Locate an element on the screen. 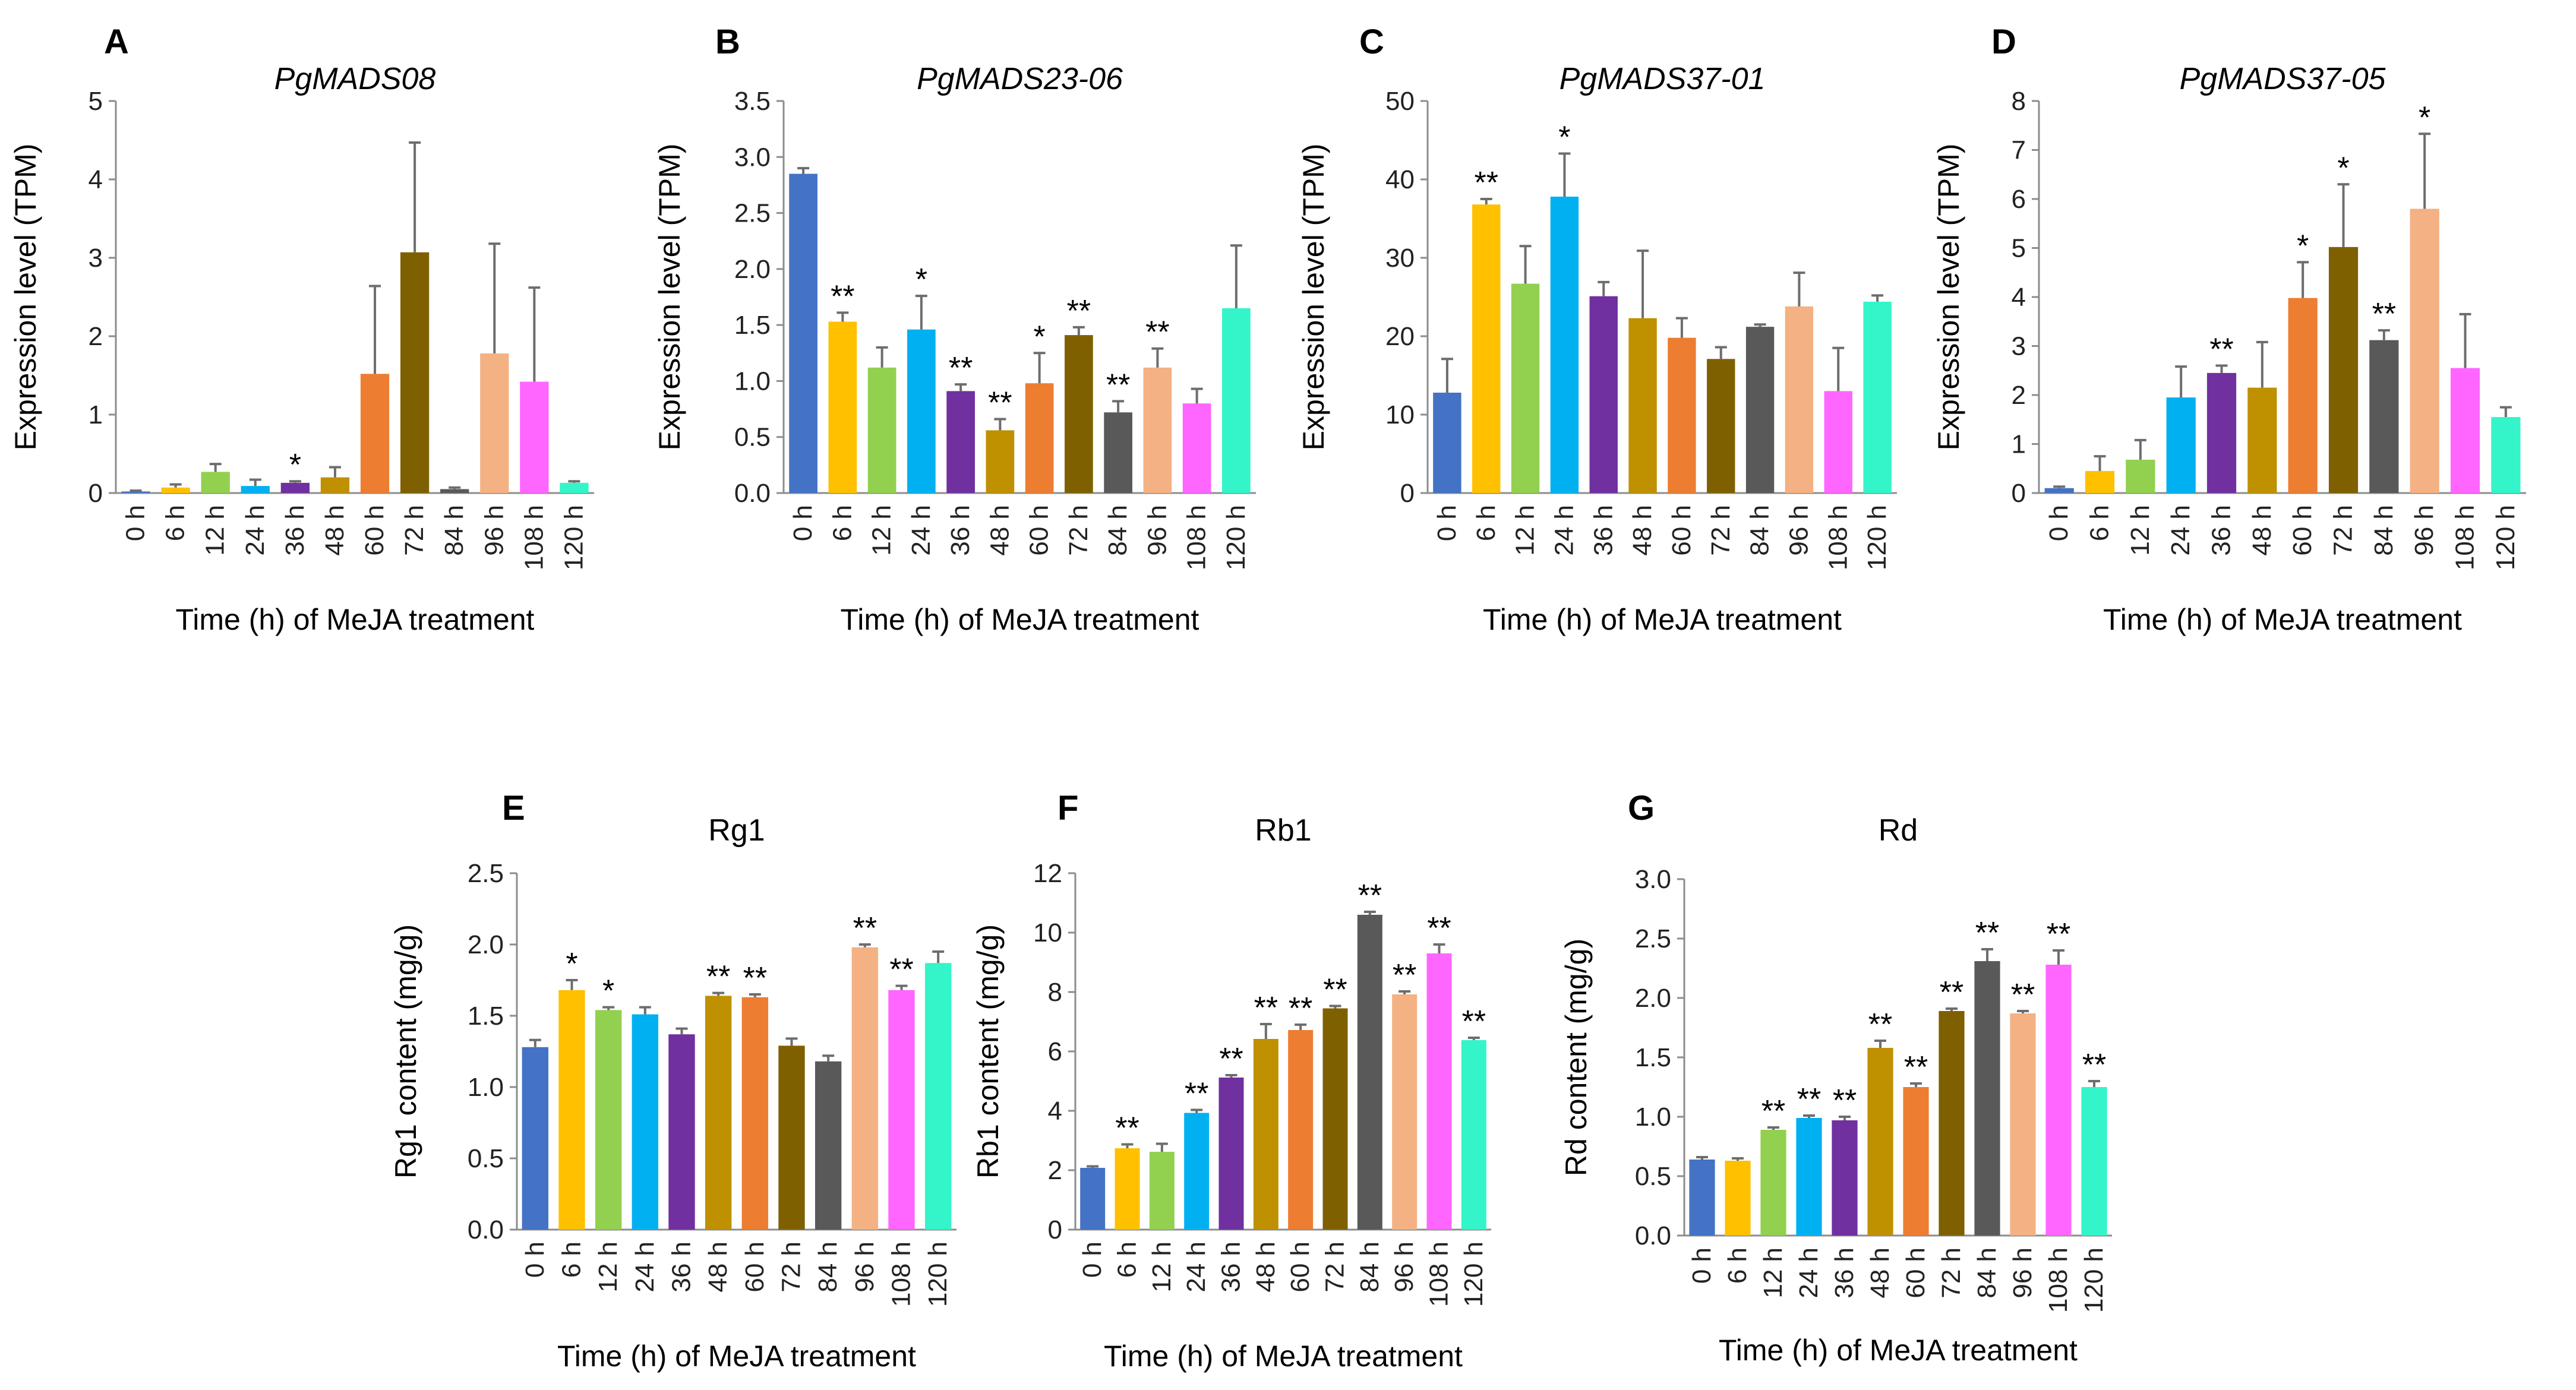 The width and height of the screenshot is (2576, 1390). y-tick-label: 2.0 is located at coordinates (486, 944).